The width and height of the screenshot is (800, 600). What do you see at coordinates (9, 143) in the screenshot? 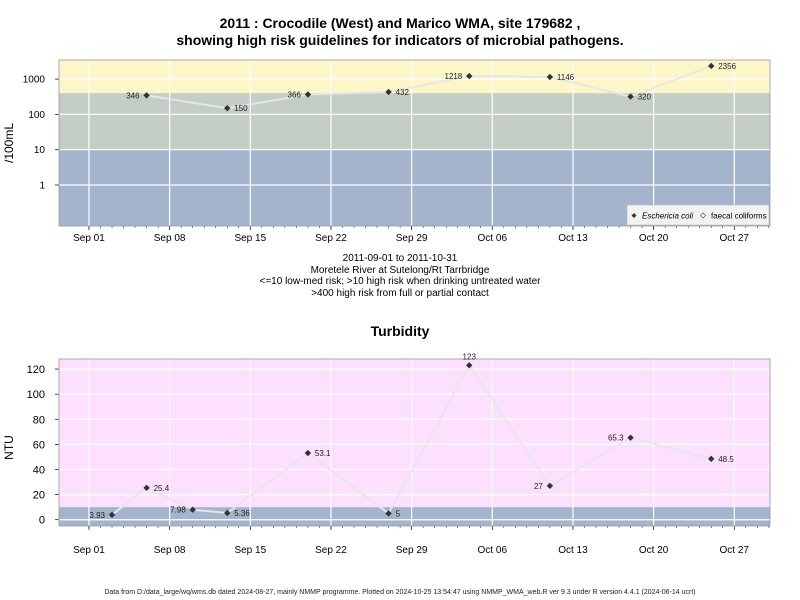
I see `y-axis-label: /100mL` at bounding box center [9, 143].